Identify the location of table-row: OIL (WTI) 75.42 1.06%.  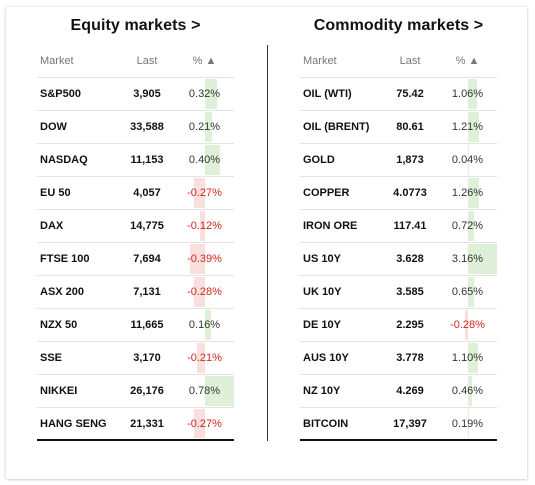
(398, 94).